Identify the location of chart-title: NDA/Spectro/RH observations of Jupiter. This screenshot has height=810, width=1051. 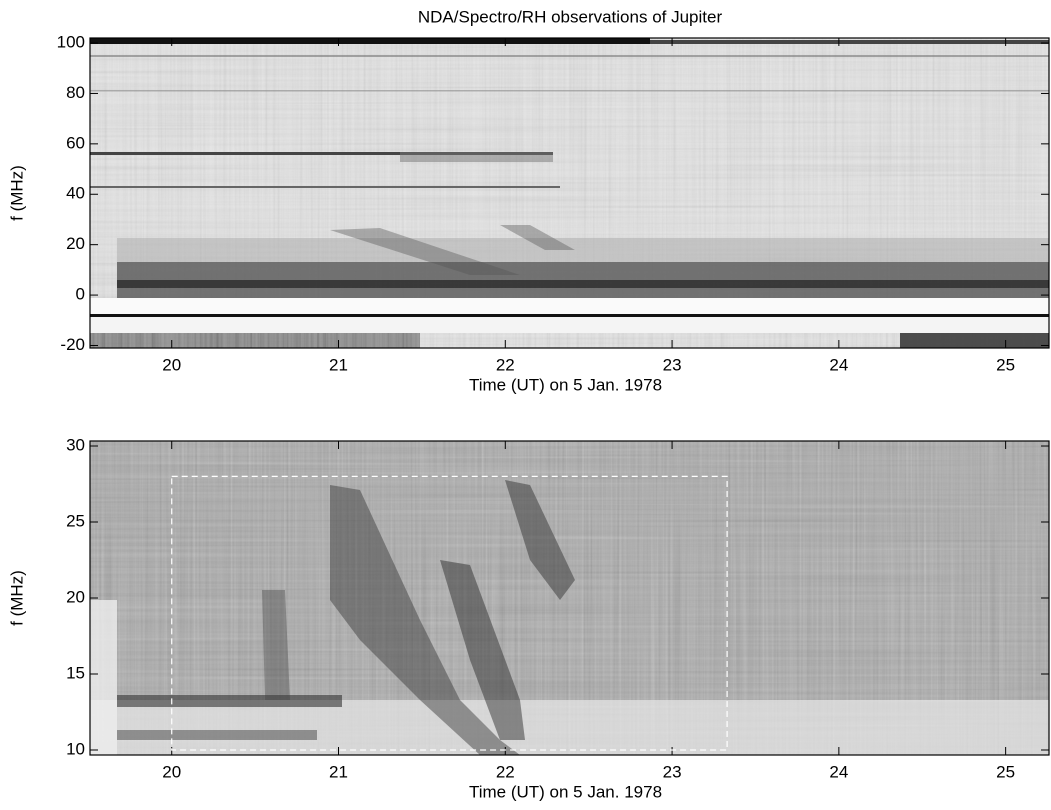
(570, 16).